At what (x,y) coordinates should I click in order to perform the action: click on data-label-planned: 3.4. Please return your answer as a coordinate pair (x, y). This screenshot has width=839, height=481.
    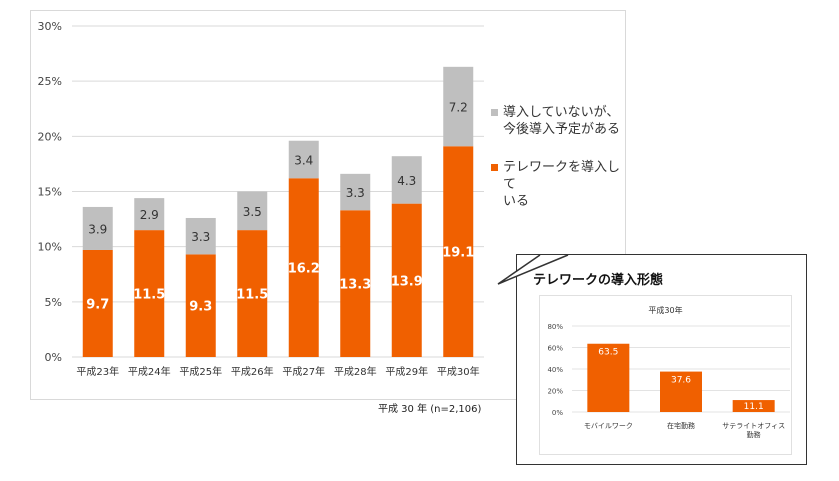
    Looking at the image, I should click on (303, 161).